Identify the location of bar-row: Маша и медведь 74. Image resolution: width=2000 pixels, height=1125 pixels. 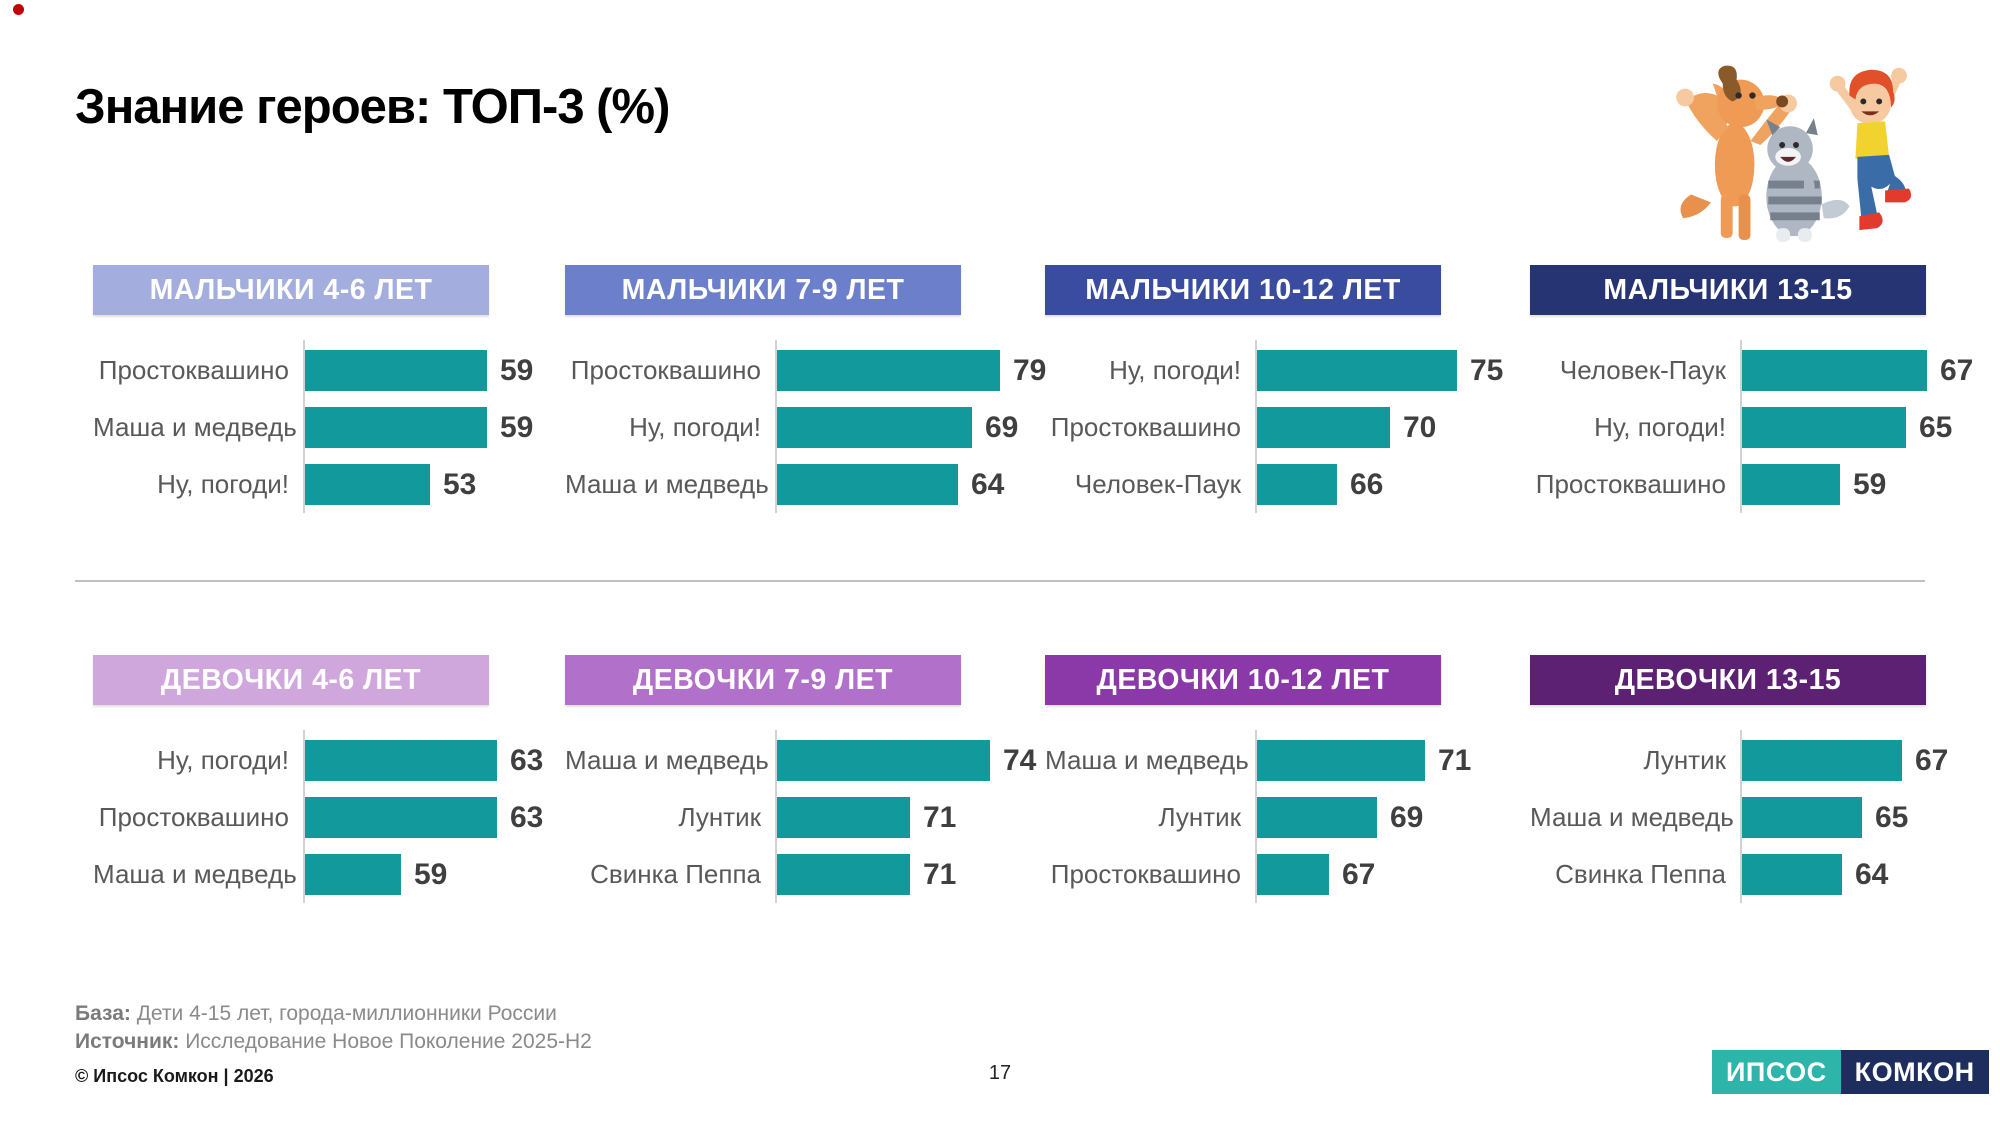
(805, 760).